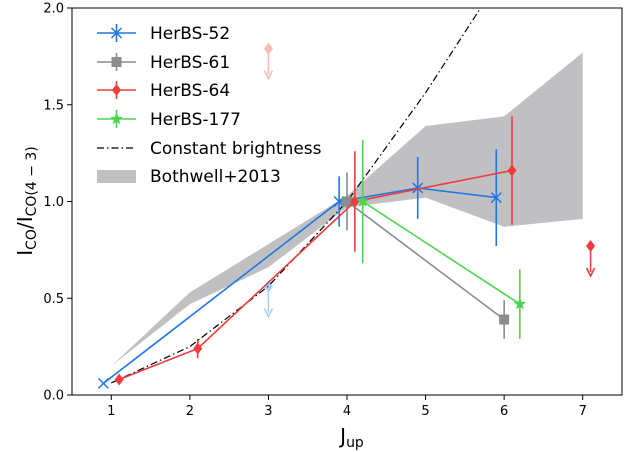 The image size is (636, 452). I want to click on y-tick-label-2: 1.0, so click(53, 202).